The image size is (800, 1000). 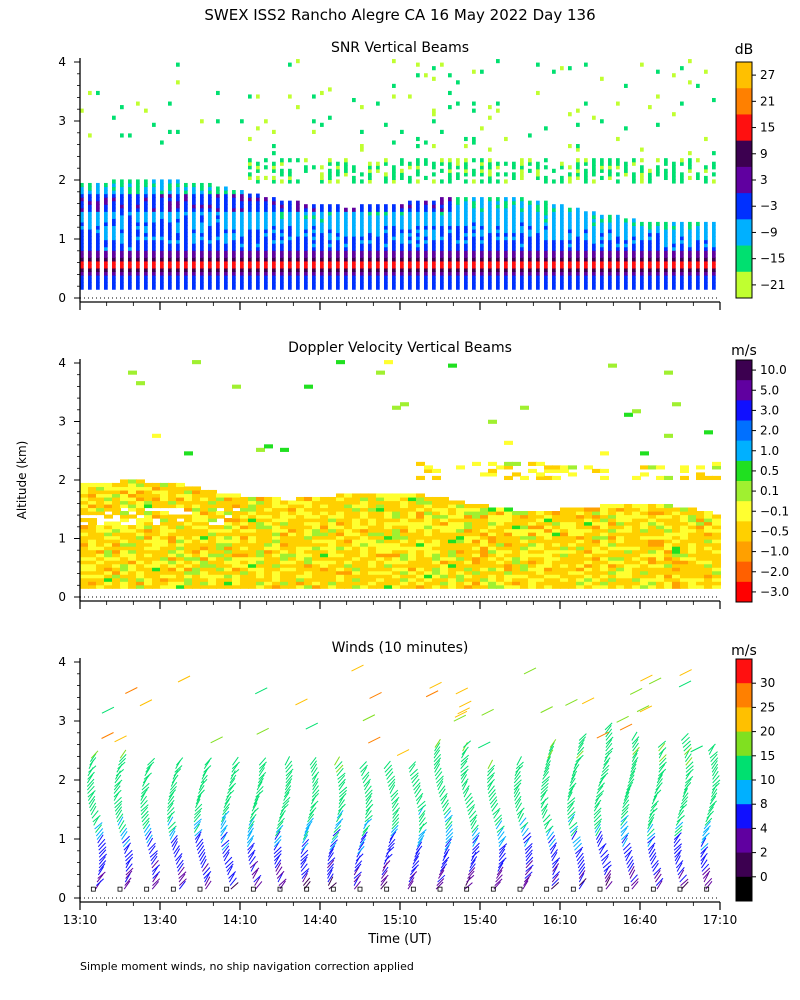 I want to click on wind-profile, so click(x=176, y=824).